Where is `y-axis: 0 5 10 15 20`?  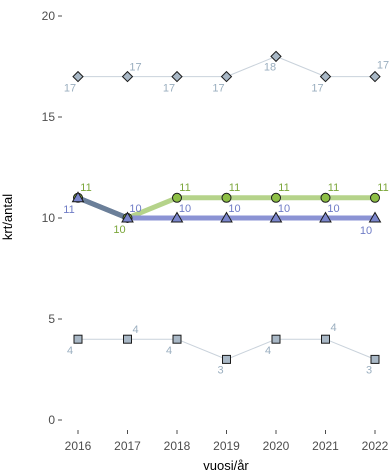
y-axis: 0 5 10 15 20 is located at coordinates (52, 218).